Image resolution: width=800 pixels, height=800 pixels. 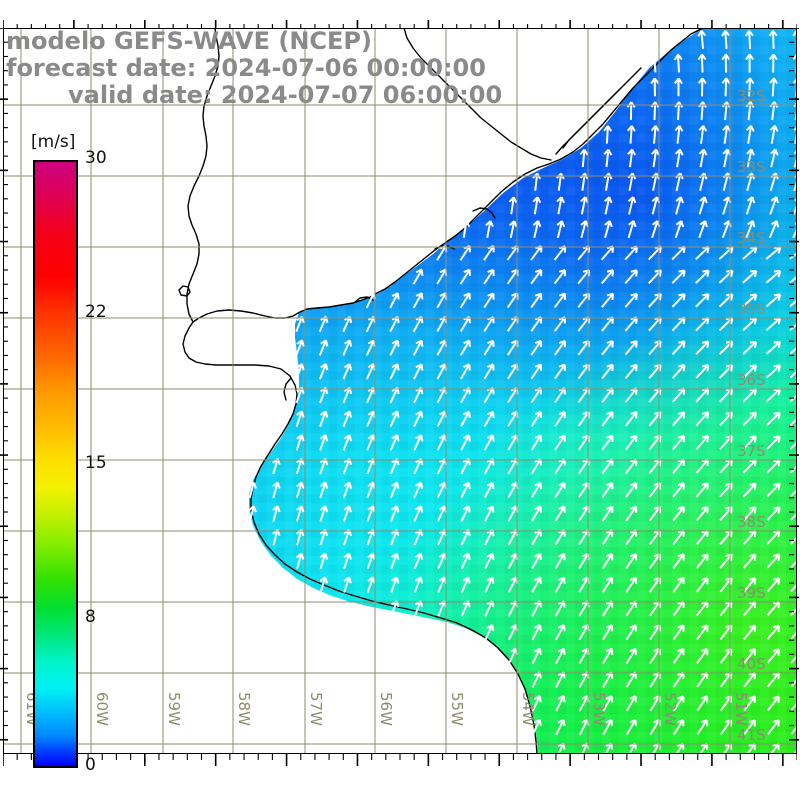 What do you see at coordinates (96, 463) in the screenshot?
I see `colorbar-tick-15: 15` at bounding box center [96, 463].